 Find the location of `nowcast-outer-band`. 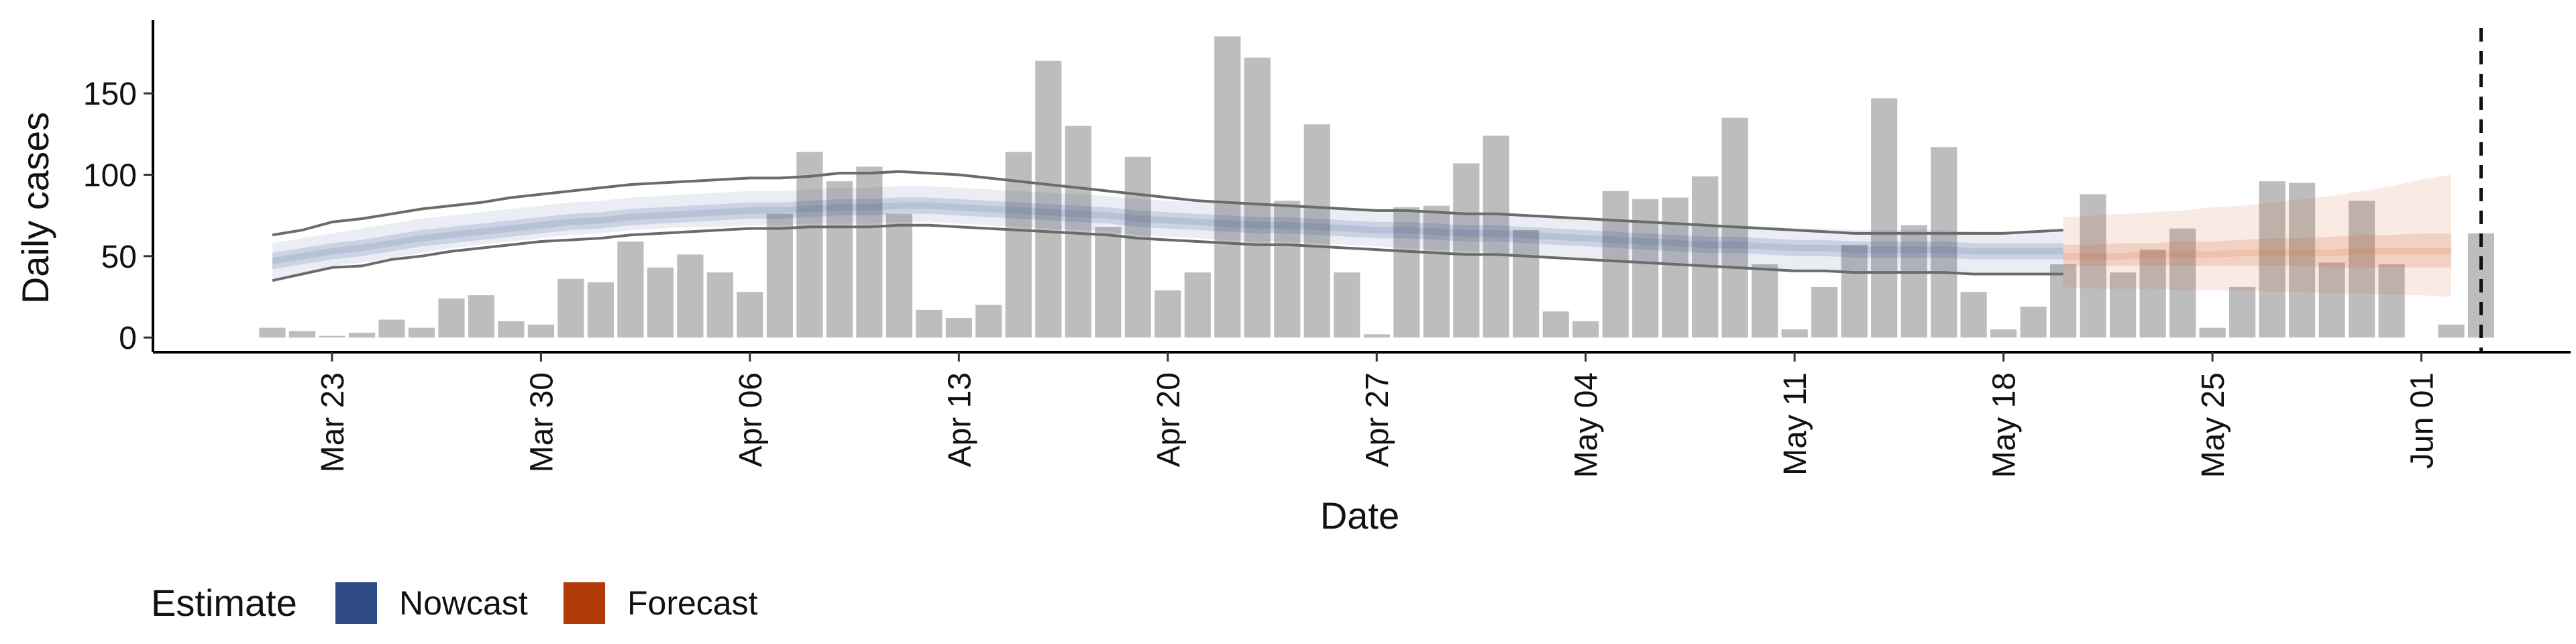

nowcast-outer-band is located at coordinates (1167, 232).